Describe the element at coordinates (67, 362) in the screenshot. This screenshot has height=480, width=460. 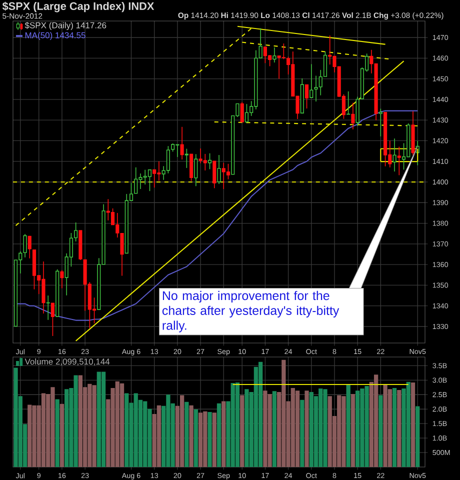
I see `legend-label: Volume 2,099,510,144` at that location.